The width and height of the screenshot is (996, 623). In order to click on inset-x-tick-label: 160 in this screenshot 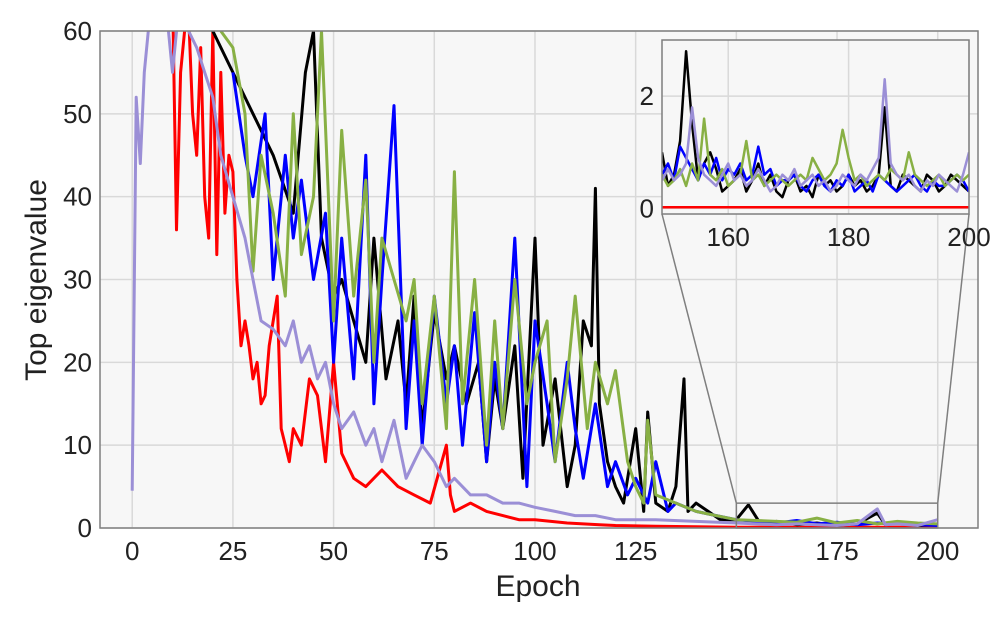, I will do `click(728, 237)`.